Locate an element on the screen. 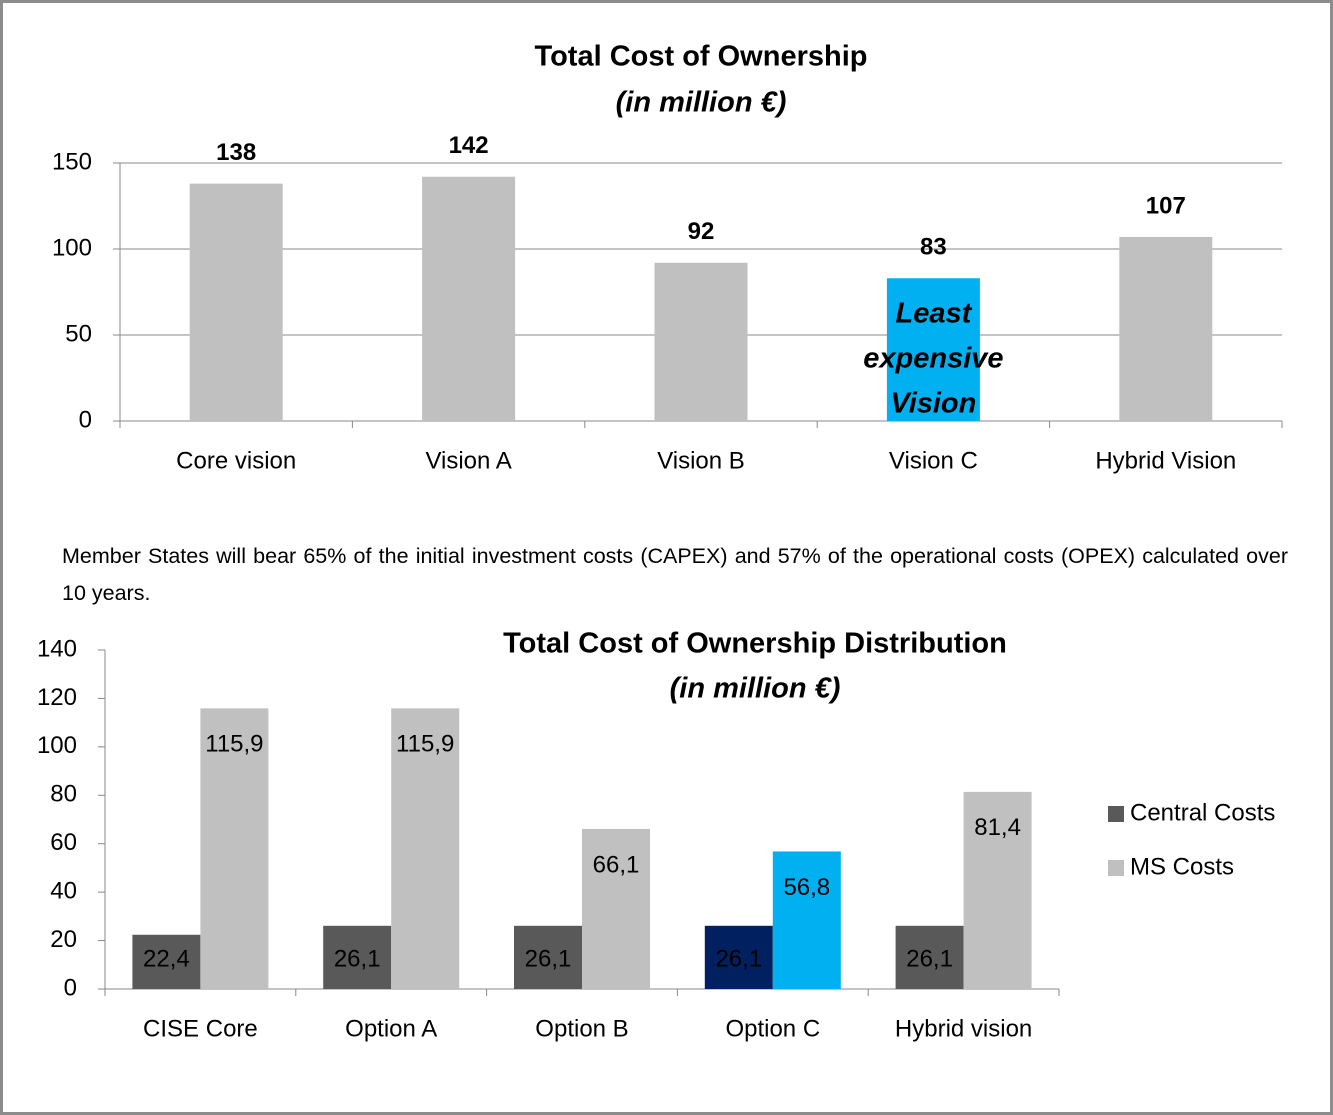 Image resolution: width=1333 pixels, height=1115 pixels. data-label: 138 is located at coordinates (236, 152).